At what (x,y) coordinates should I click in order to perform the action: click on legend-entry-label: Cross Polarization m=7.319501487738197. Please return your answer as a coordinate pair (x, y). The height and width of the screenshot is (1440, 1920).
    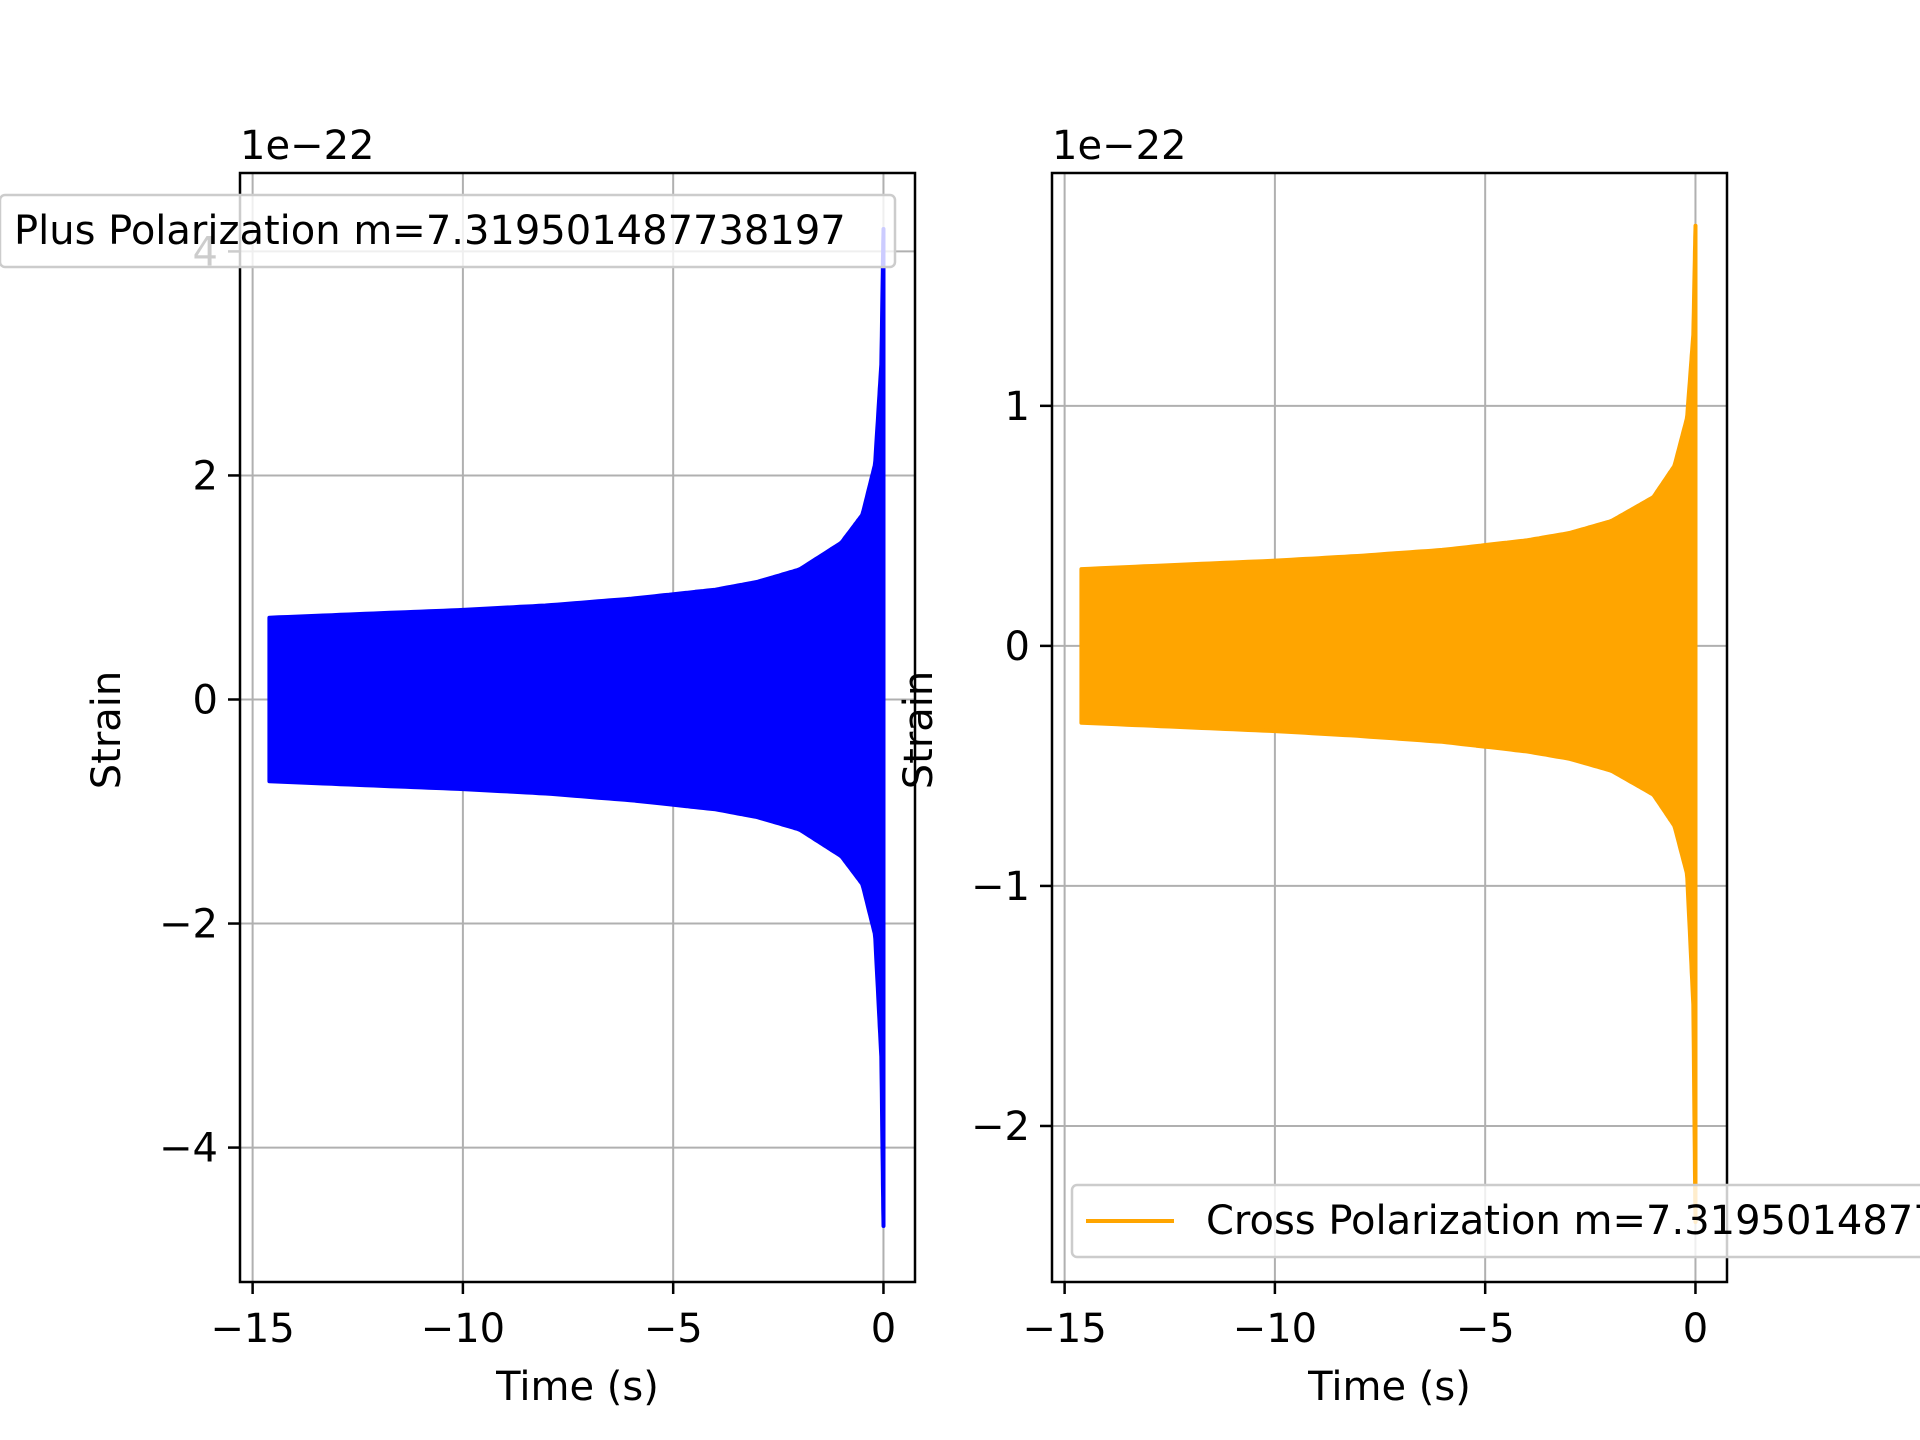
    Looking at the image, I should click on (1563, 1221).